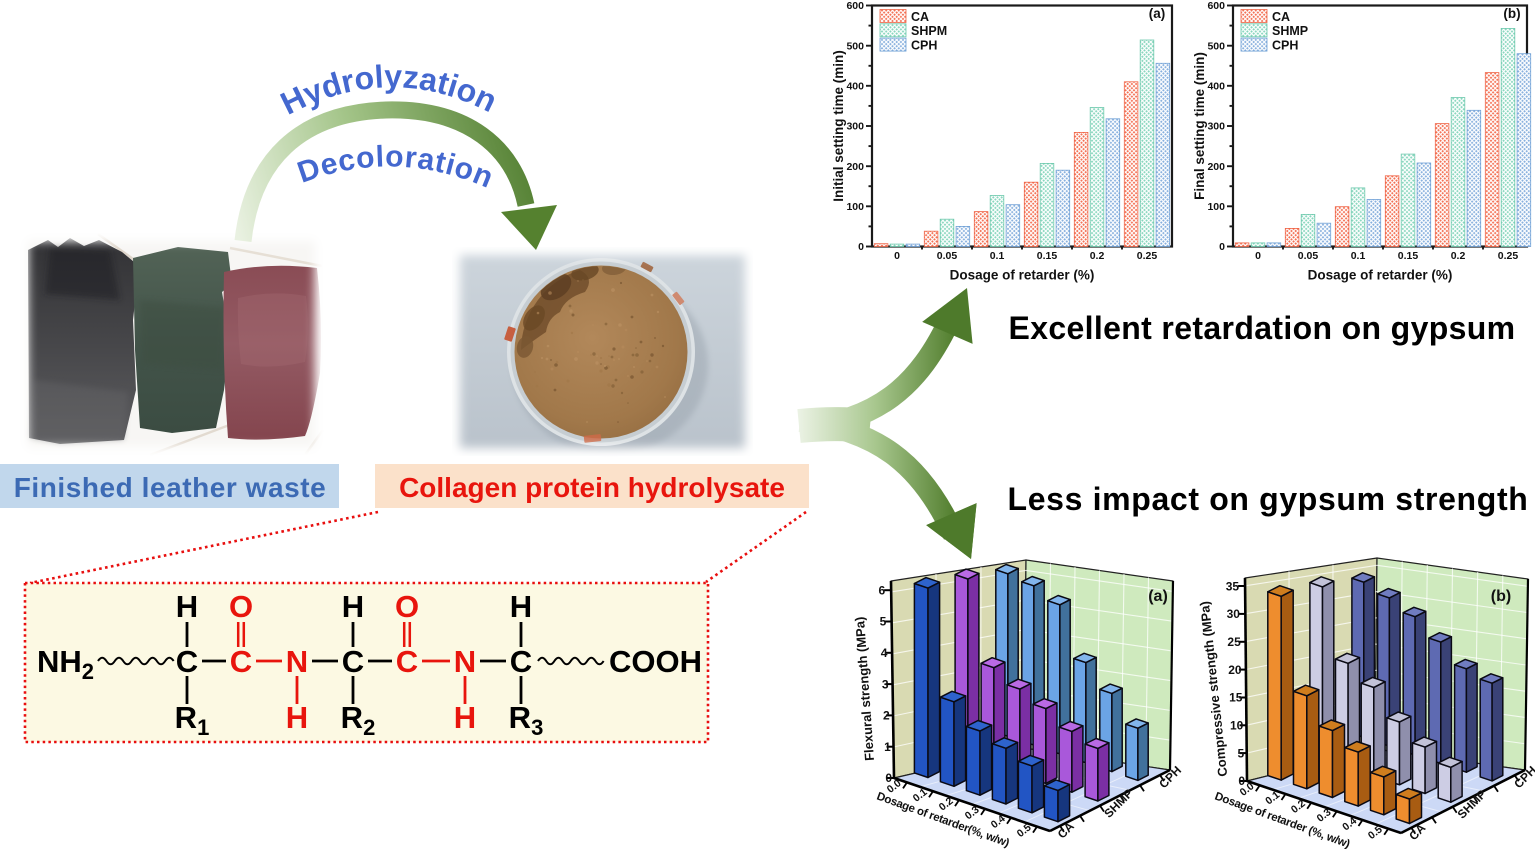 The height and width of the screenshot is (854, 1535). Describe the element at coordinates (592, 487) in the screenshot. I see `svg-text: Collagen protein hydrolysate` at that location.